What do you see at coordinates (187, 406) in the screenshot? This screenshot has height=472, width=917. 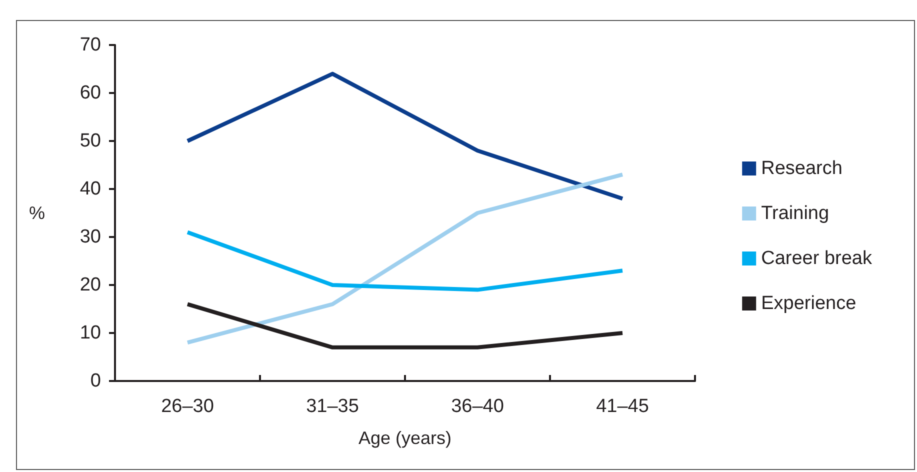 I see `x-tick-label: 26–30` at bounding box center [187, 406].